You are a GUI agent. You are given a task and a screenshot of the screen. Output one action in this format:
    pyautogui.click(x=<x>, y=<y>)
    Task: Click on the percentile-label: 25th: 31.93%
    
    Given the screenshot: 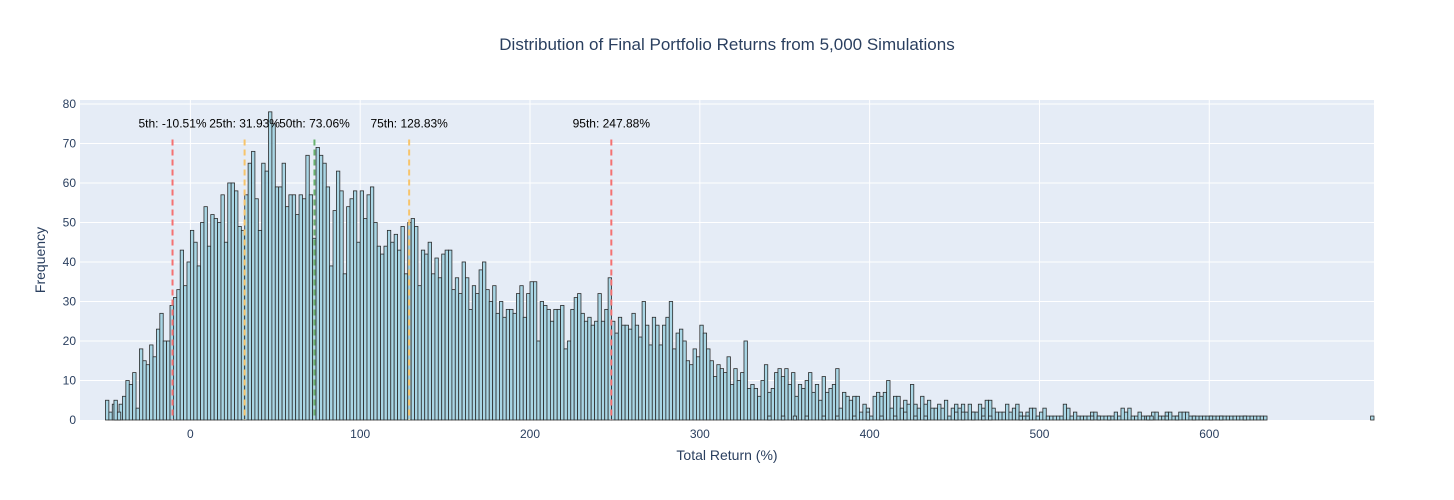 What is the action you would take?
    pyautogui.click(x=244, y=124)
    